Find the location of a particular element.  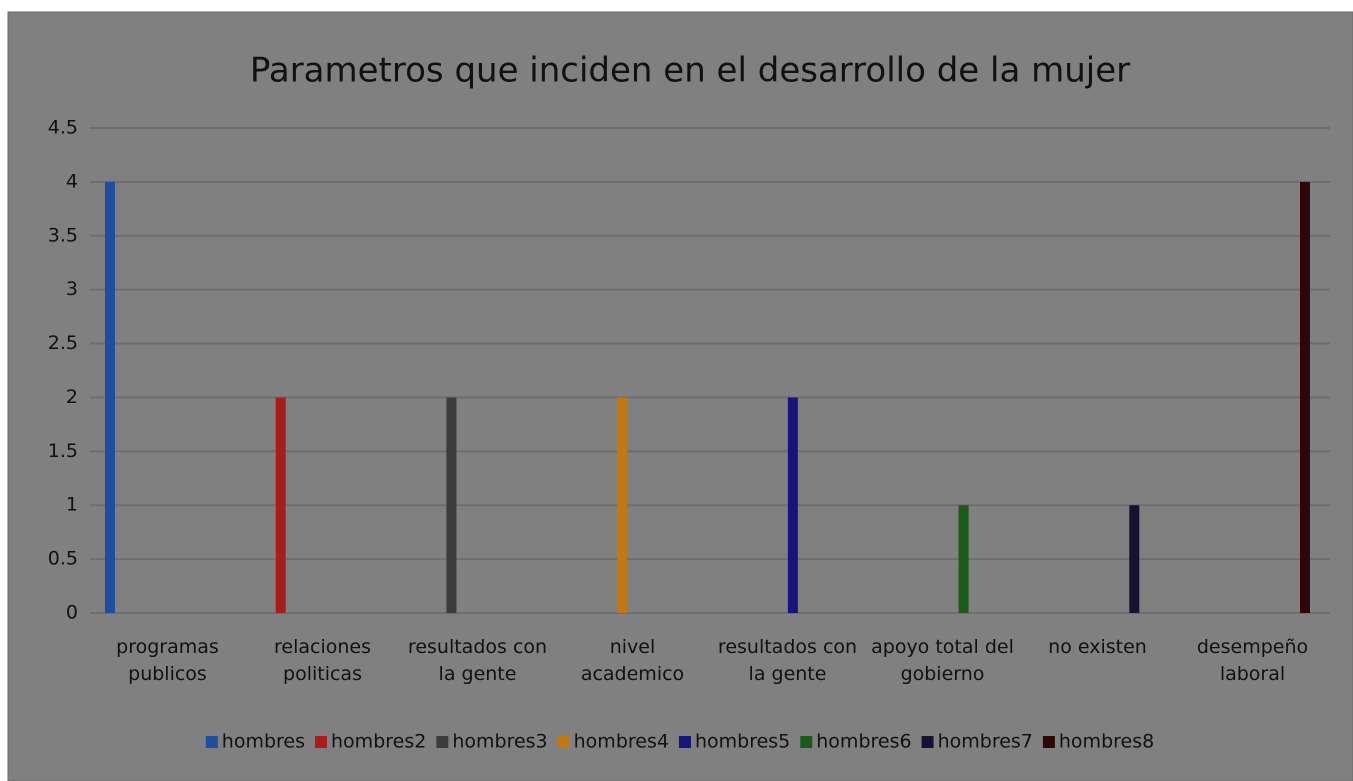

x-tick-label: no existen is located at coordinates (1097, 647).